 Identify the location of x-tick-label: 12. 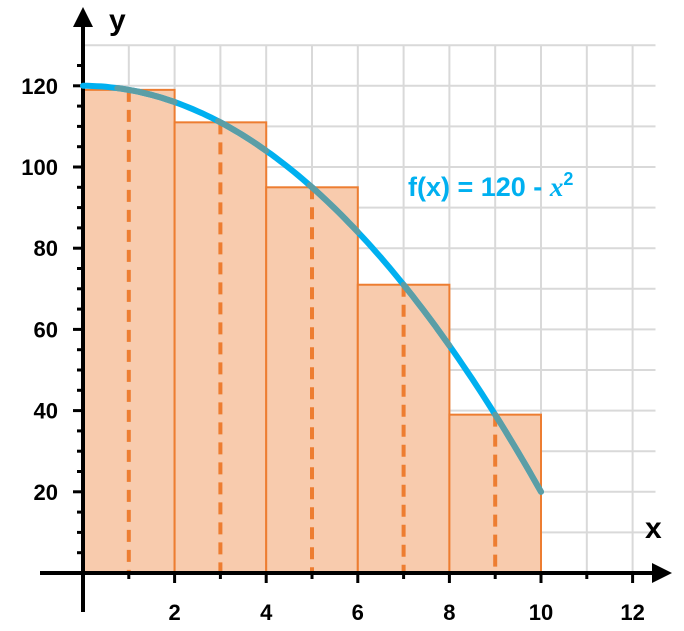
(632, 612).